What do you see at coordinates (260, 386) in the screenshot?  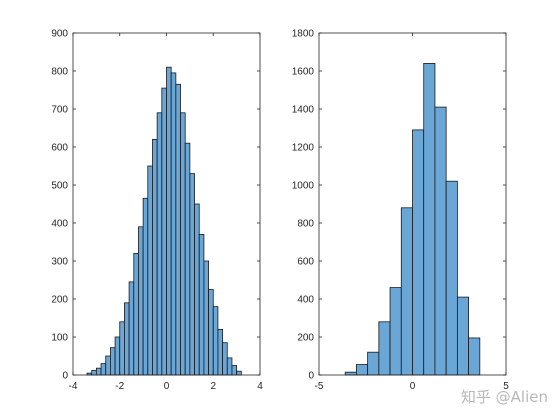 I see `x-tick-label: 4` at bounding box center [260, 386].